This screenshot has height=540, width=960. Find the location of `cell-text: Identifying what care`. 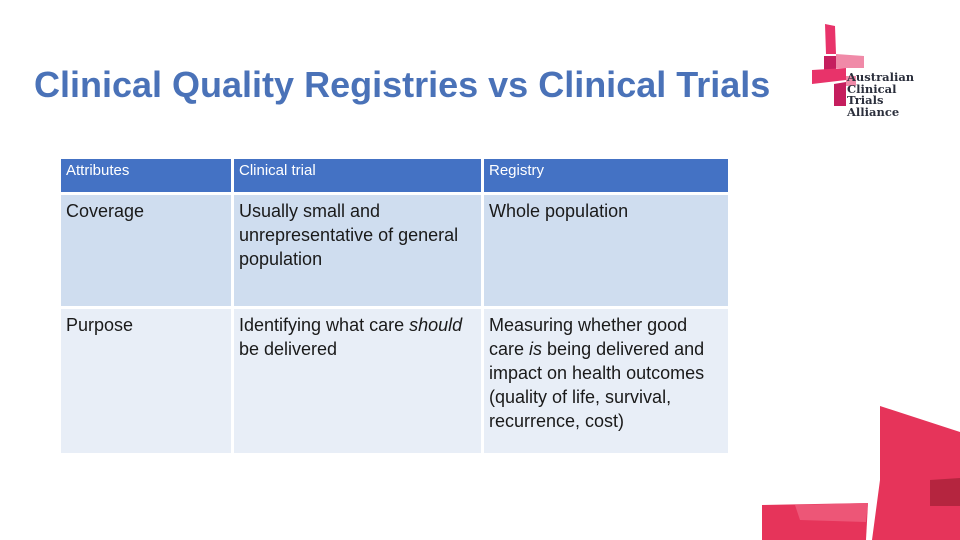

cell-text: Identifying what care is located at coordinates (322, 325).